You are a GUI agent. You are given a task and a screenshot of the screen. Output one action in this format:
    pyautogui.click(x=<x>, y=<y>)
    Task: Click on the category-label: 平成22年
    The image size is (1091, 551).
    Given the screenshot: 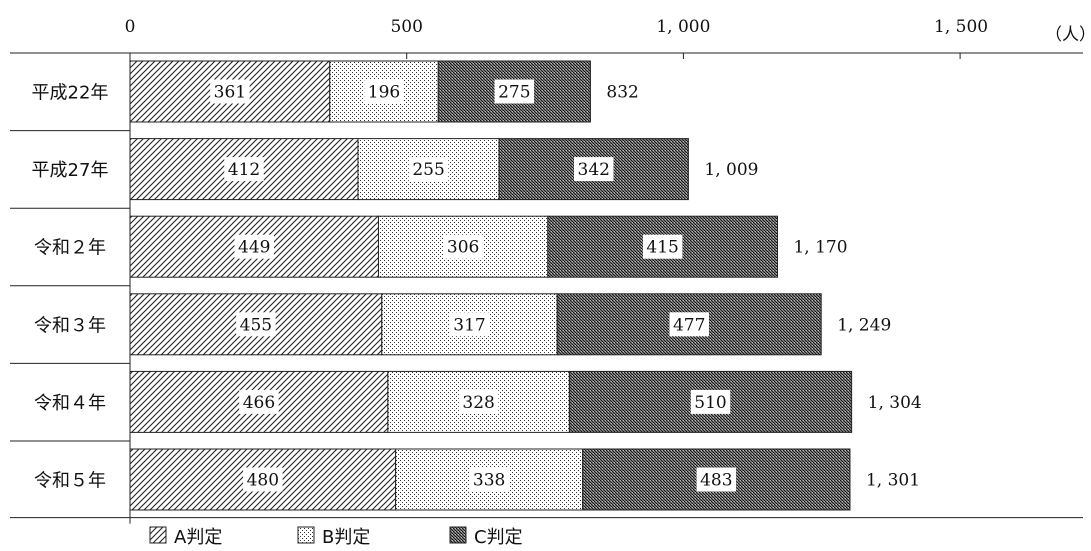 What is the action you would take?
    pyautogui.click(x=70, y=93)
    